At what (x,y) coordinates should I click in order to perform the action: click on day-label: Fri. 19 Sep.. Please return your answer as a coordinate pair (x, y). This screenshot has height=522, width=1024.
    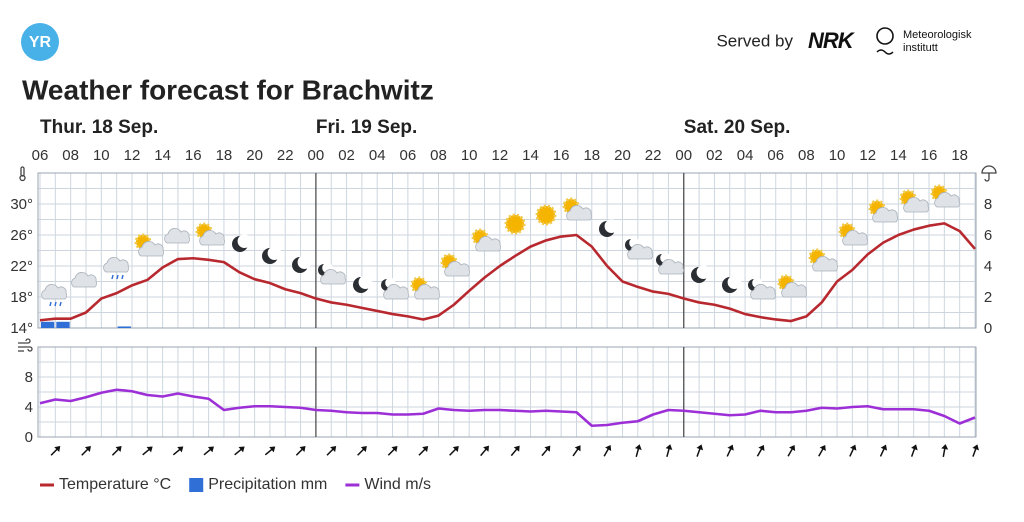
    Looking at the image, I should click on (366, 127).